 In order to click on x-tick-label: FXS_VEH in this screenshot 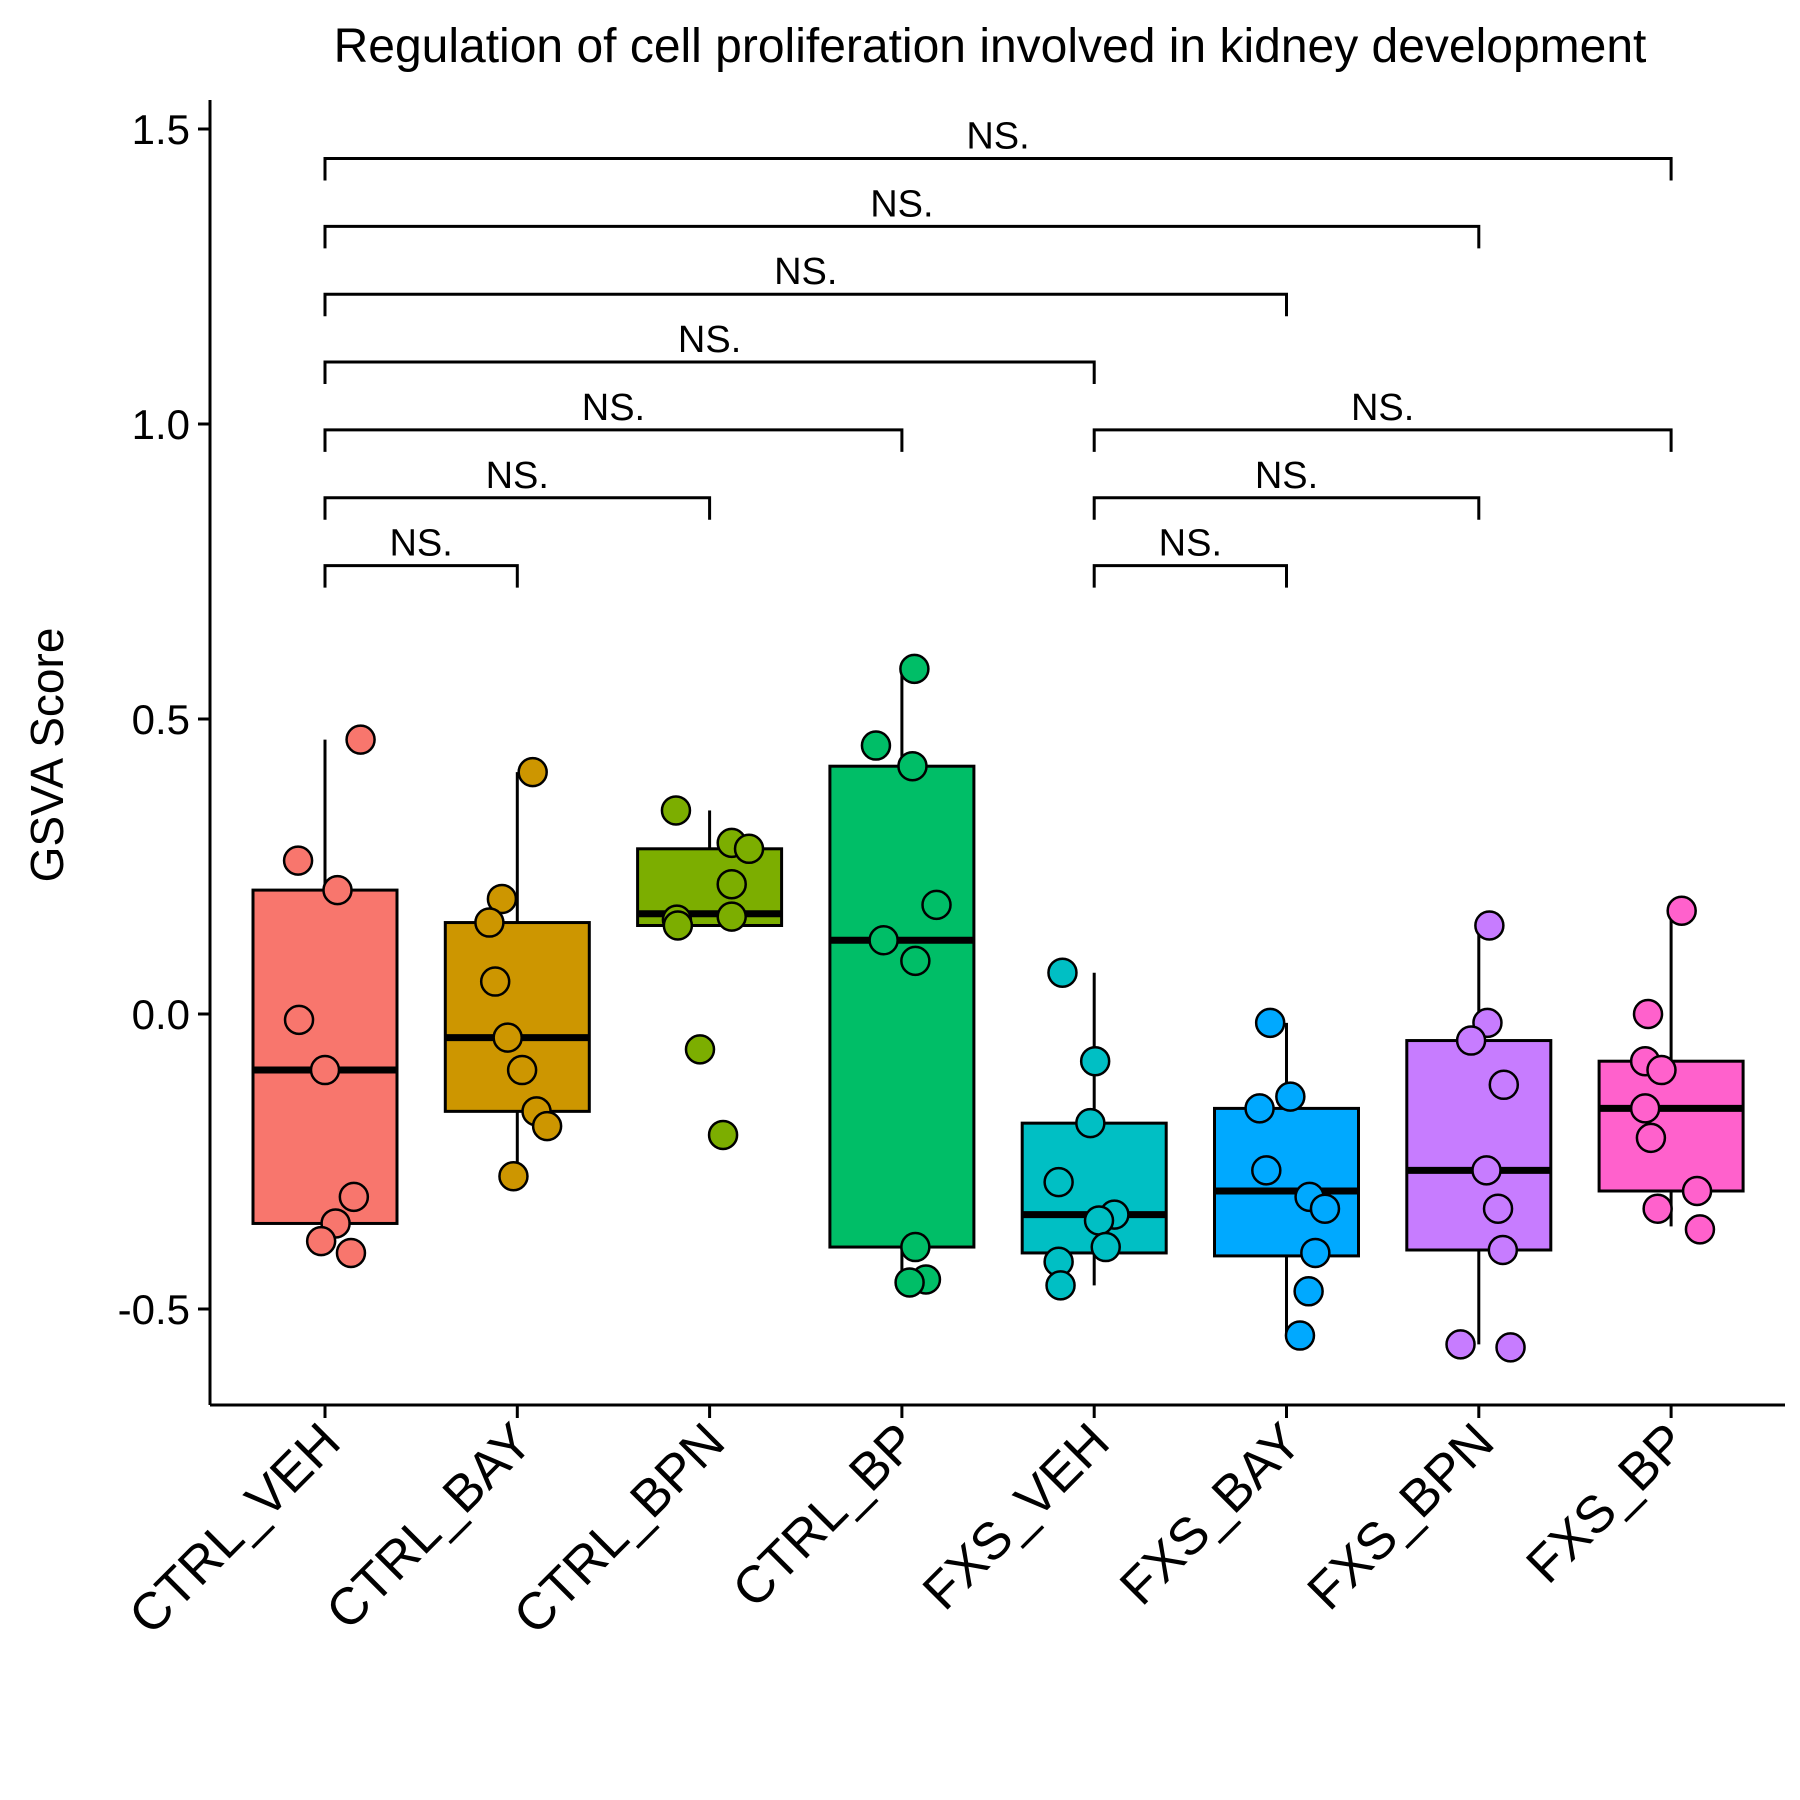, I will do `click(1016, 1516)`.